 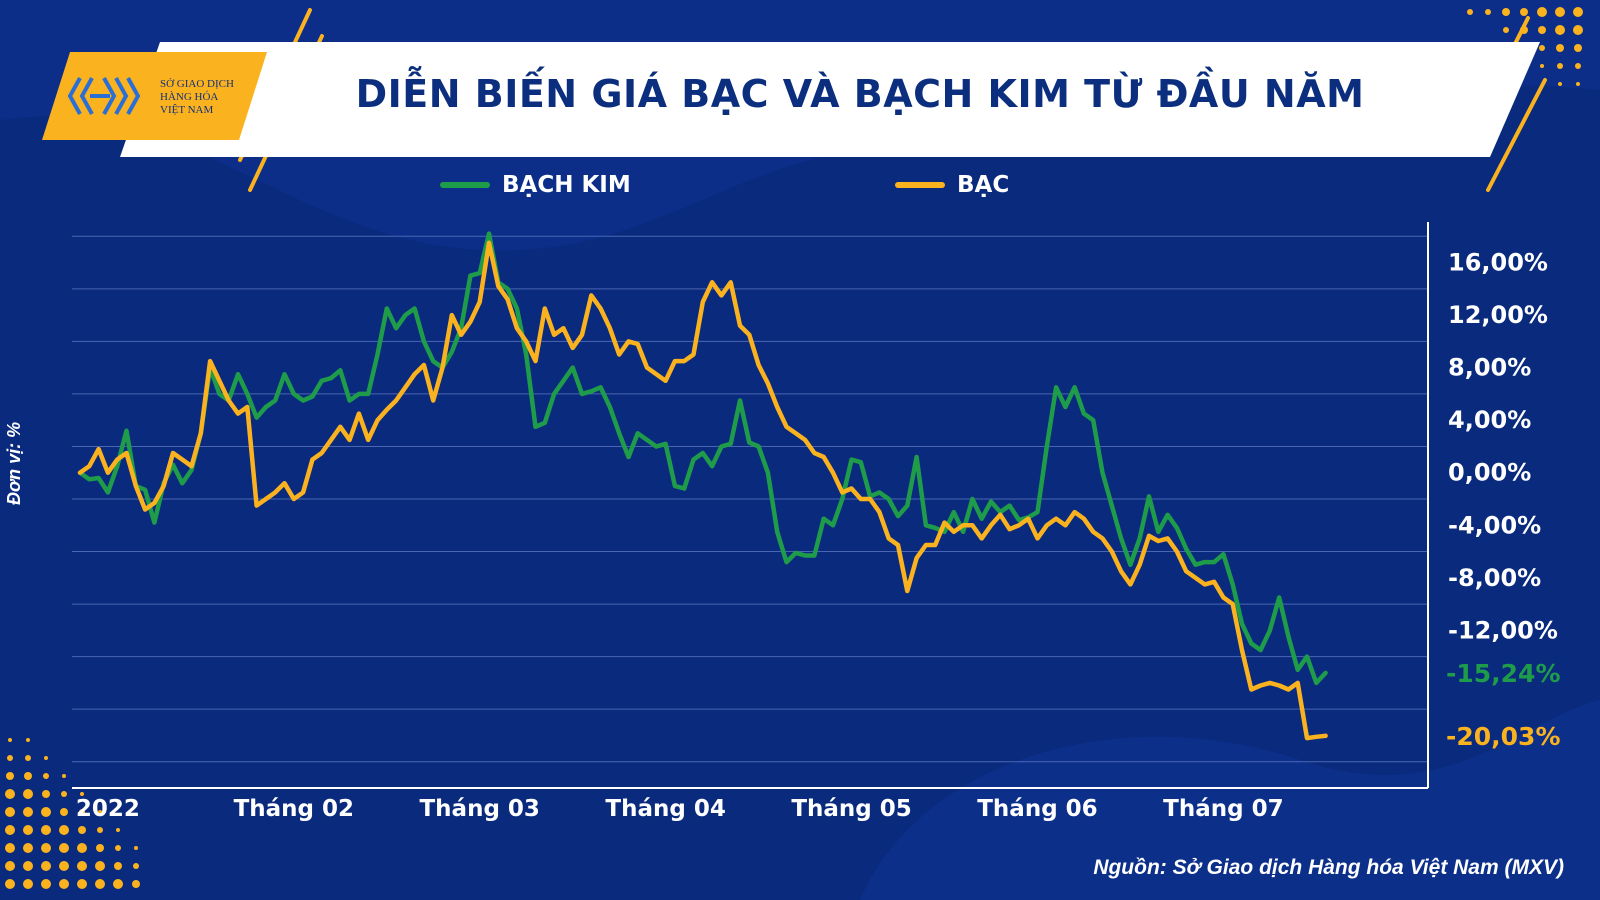 I want to click on x-tick-label: Tháng 07, so click(x=1223, y=809).